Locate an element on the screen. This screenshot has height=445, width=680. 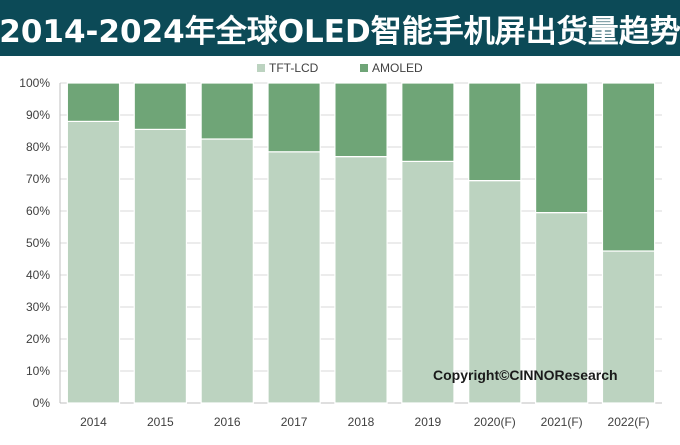
y-tick-label: 20% is located at coordinates (38, 339).